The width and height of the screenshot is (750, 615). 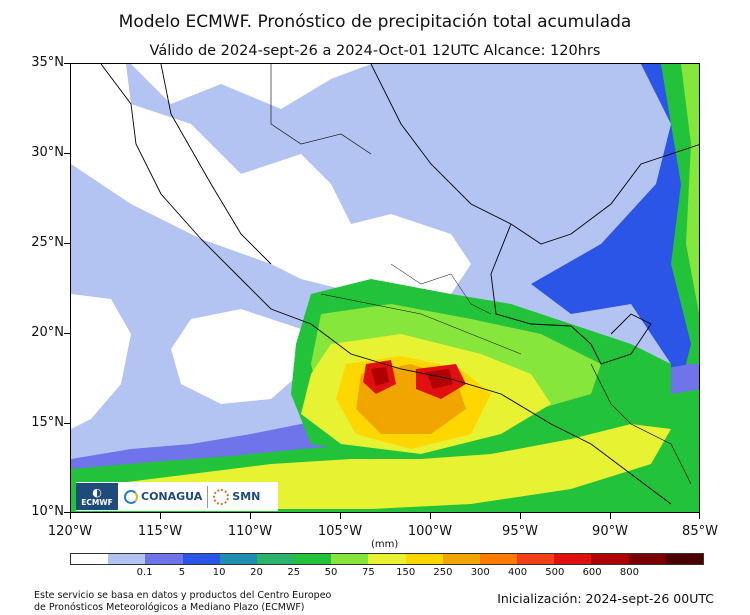 What do you see at coordinates (70, 531) in the screenshot?
I see `lon-label: 120°W` at bounding box center [70, 531].